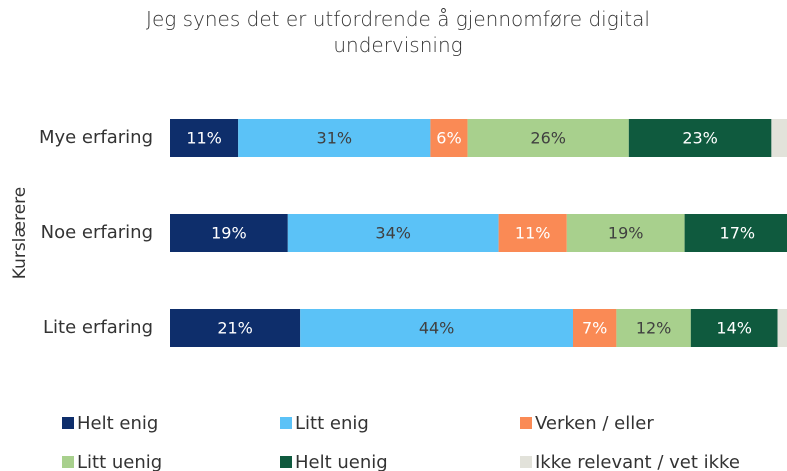 The image size is (787, 471). What do you see at coordinates (98, 327) in the screenshot?
I see `category-label: Lite erfaring` at bounding box center [98, 327].